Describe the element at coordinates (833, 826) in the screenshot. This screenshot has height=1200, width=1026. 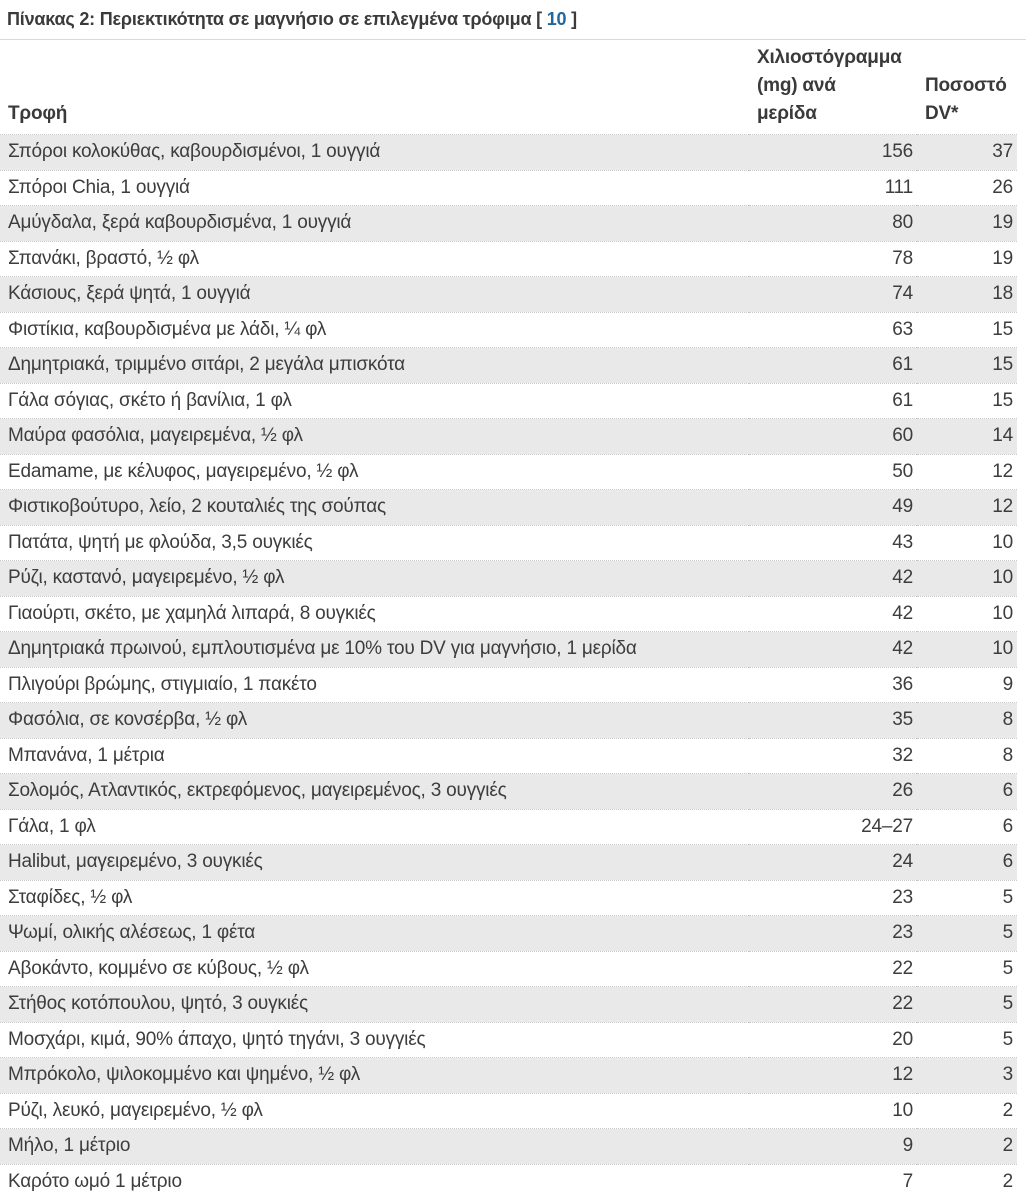
I see `mg-cell: 24–27` at that location.